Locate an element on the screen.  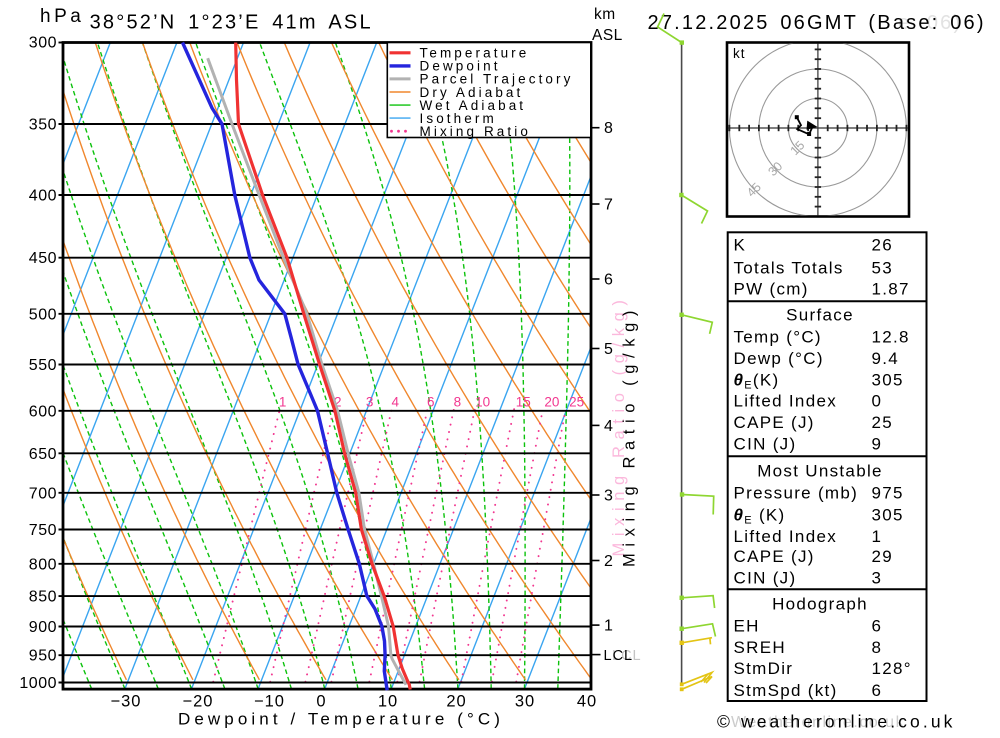
svg-text: θE(K) is located at coordinates (757, 380).